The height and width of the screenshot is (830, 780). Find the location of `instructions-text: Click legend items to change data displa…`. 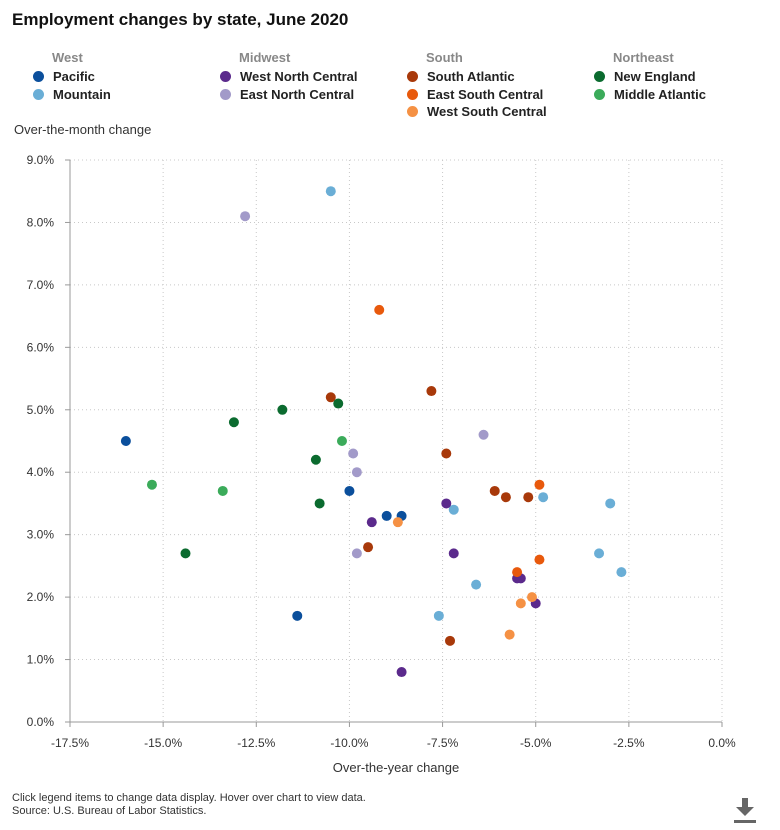

instructions-text: Click legend items to change data displa… is located at coordinates (189, 798).